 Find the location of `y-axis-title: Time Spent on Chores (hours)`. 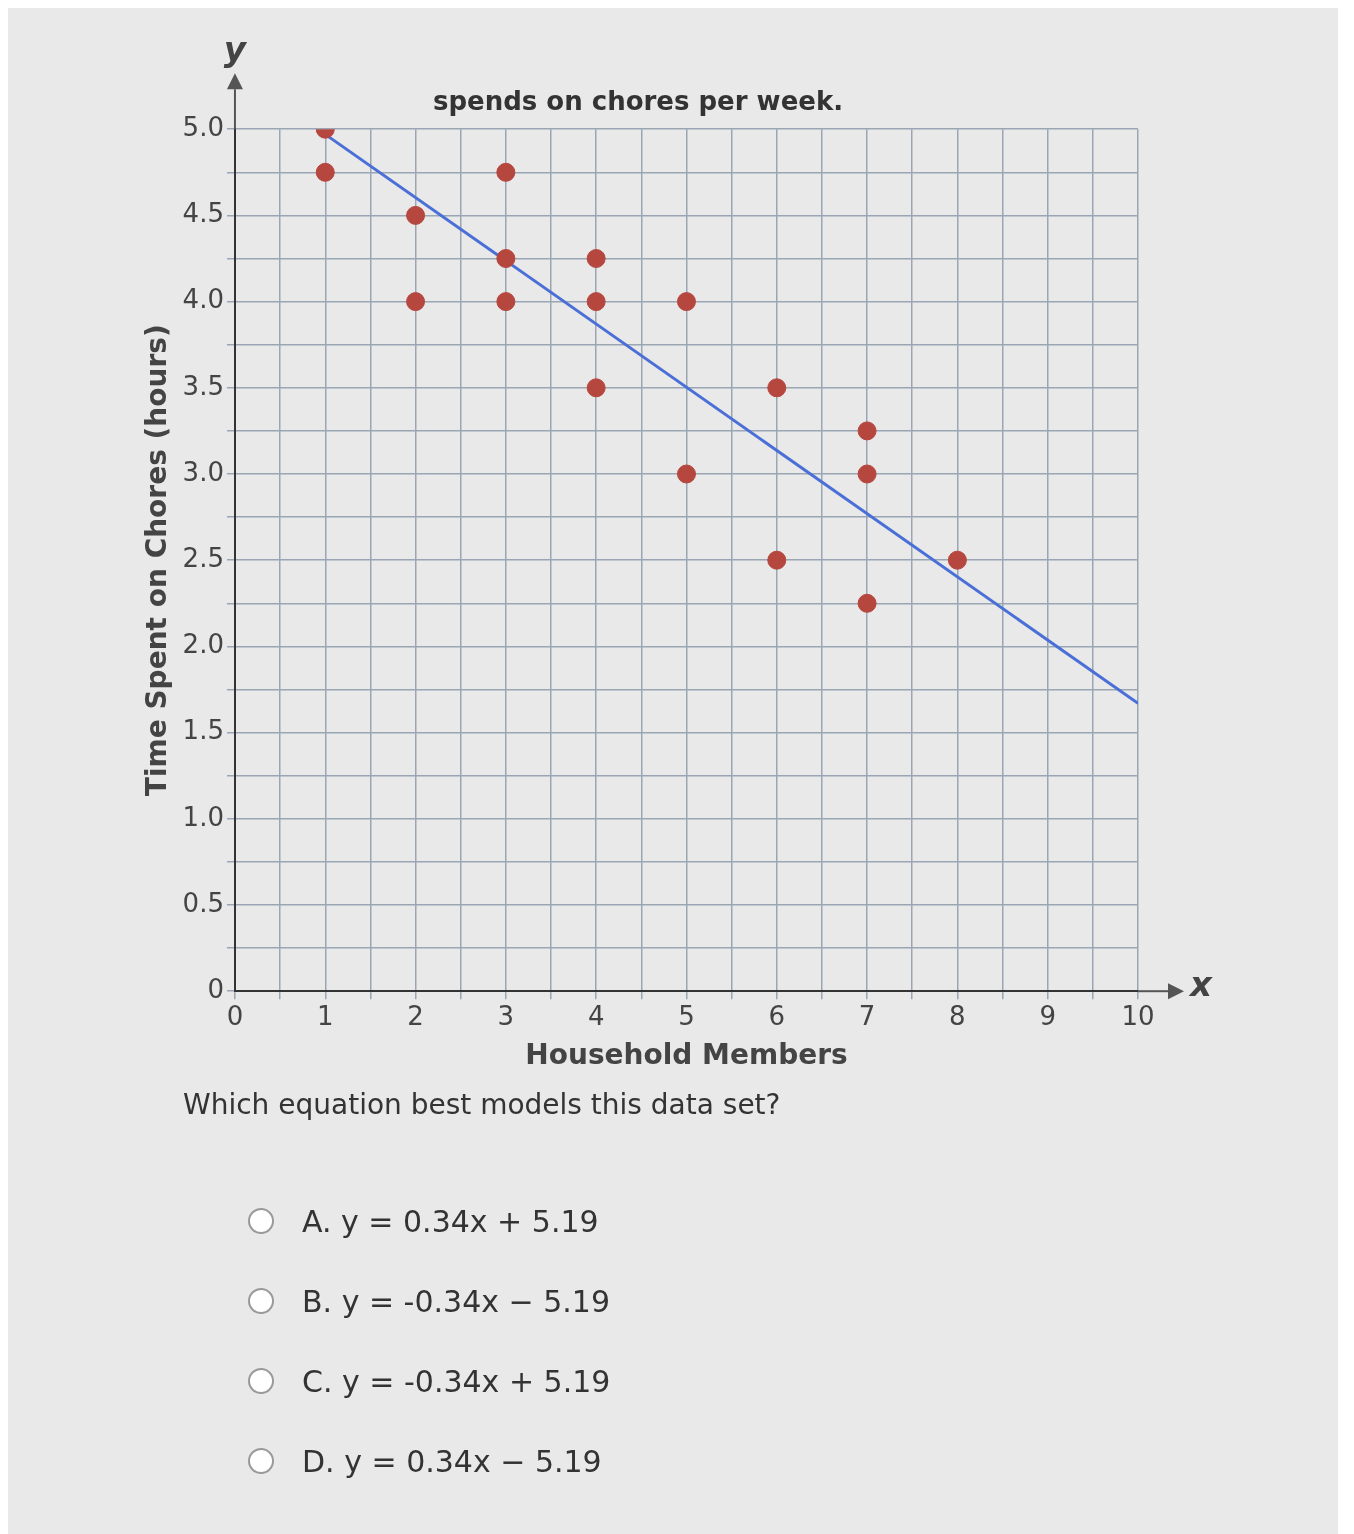

y-axis-title: Time Spent on Chores (hours) is located at coordinates (157, 560).